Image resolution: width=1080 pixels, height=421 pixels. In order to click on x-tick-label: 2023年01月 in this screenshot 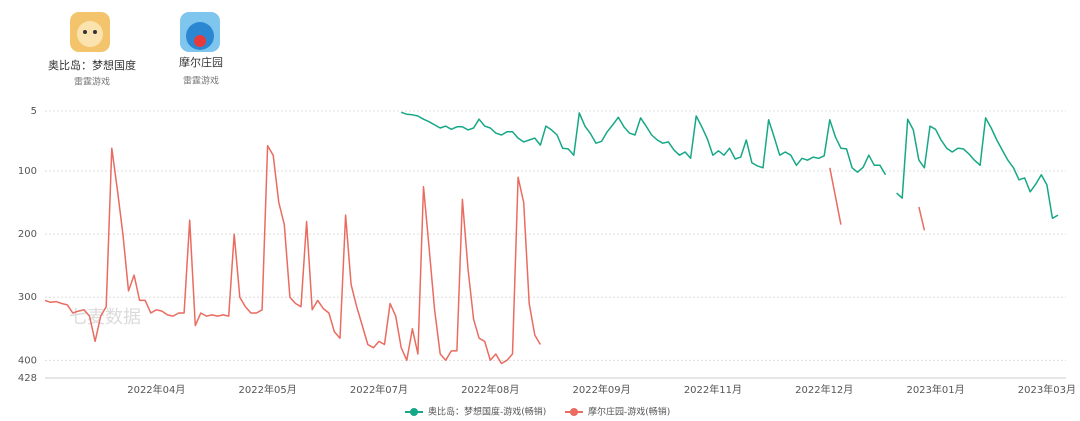, I will do `click(935, 389)`.